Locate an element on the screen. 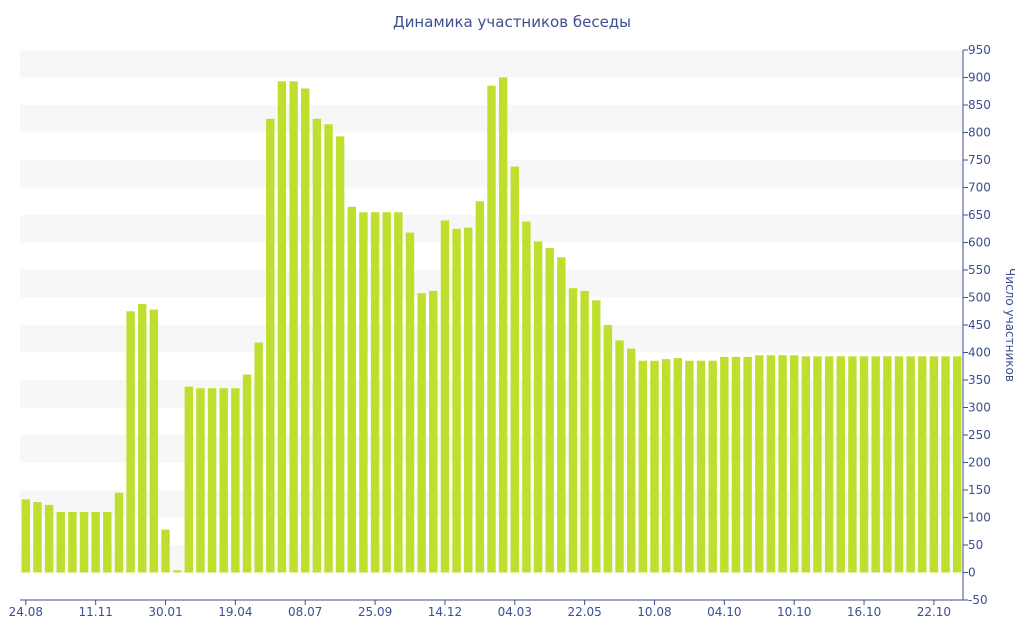  x-tick-label: 04.10 is located at coordinates (724, 612).